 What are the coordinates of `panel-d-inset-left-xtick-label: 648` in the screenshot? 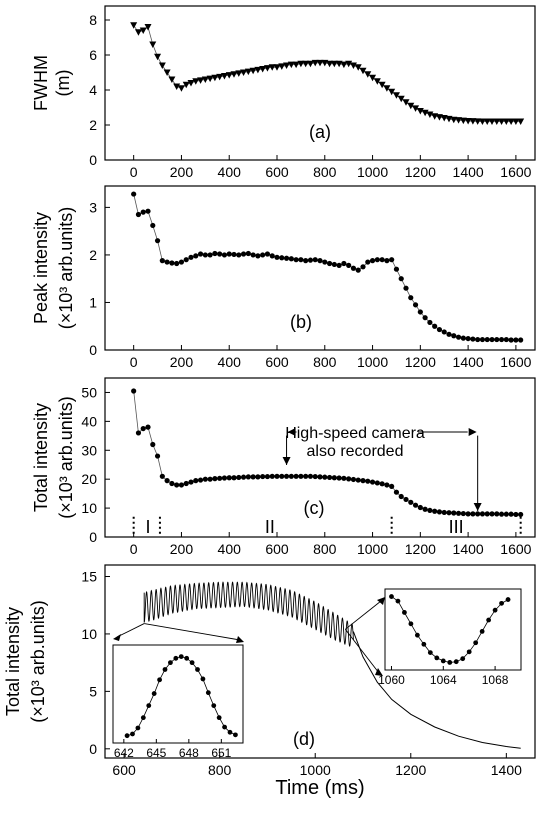 It's located at (189, 753).